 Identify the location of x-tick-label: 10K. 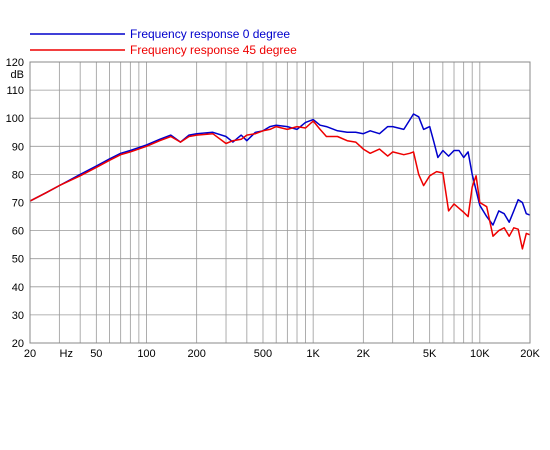
(480, 354).